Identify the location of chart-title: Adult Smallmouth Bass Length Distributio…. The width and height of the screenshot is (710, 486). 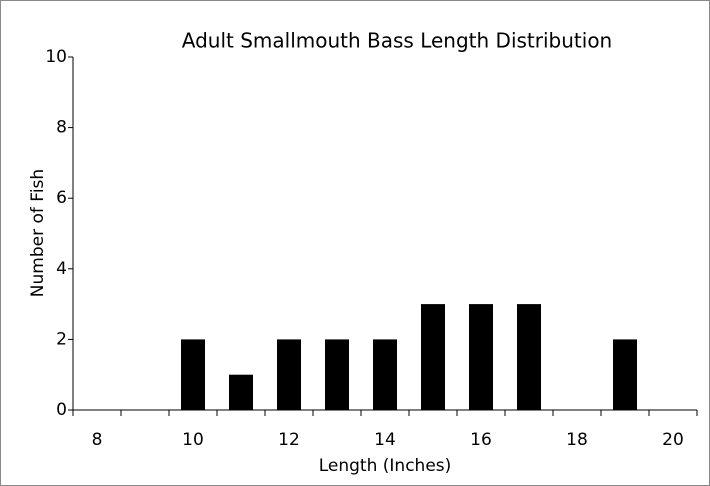
(397, 41).